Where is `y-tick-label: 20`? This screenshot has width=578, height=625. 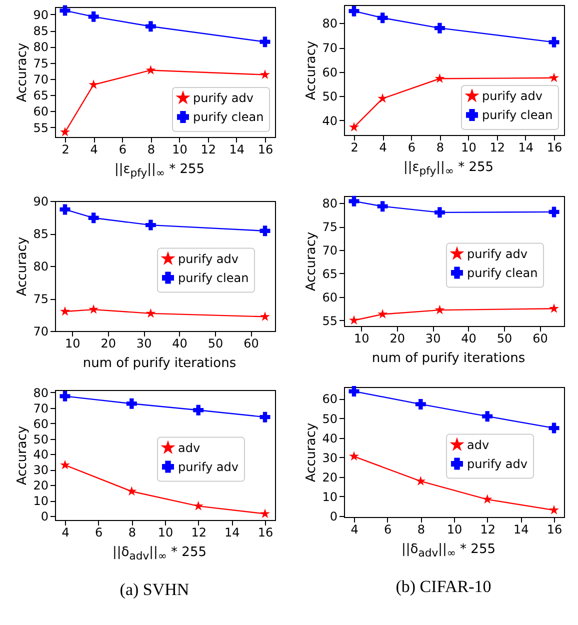
y-tick-label: 20 is located at coordinates (329, 477).